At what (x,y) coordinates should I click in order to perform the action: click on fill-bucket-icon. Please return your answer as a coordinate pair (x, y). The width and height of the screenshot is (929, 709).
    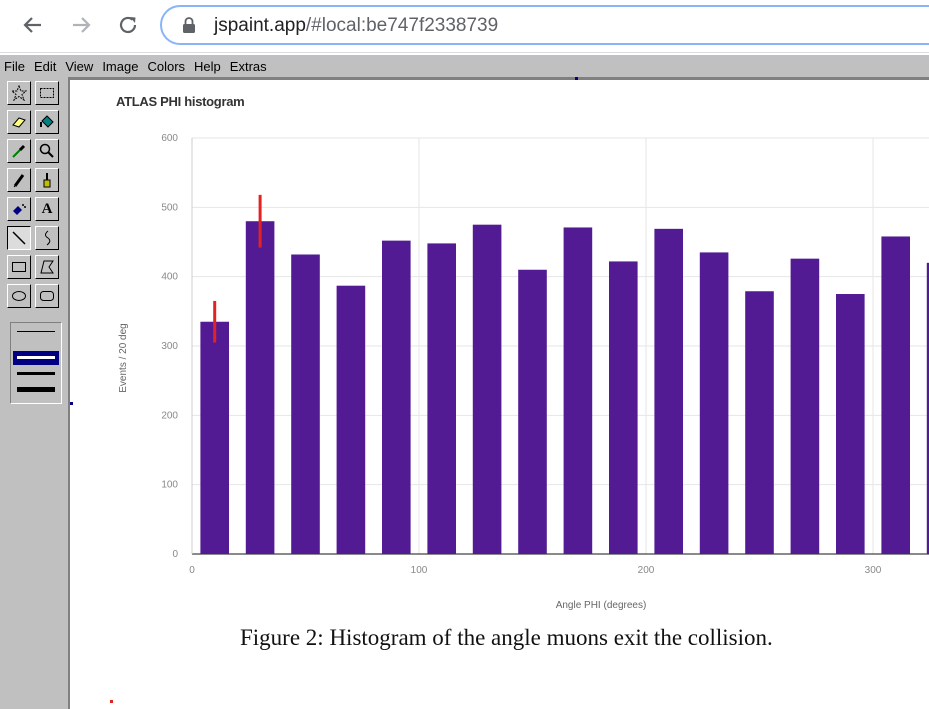
    Looking at the image, I should click on (47, 121).